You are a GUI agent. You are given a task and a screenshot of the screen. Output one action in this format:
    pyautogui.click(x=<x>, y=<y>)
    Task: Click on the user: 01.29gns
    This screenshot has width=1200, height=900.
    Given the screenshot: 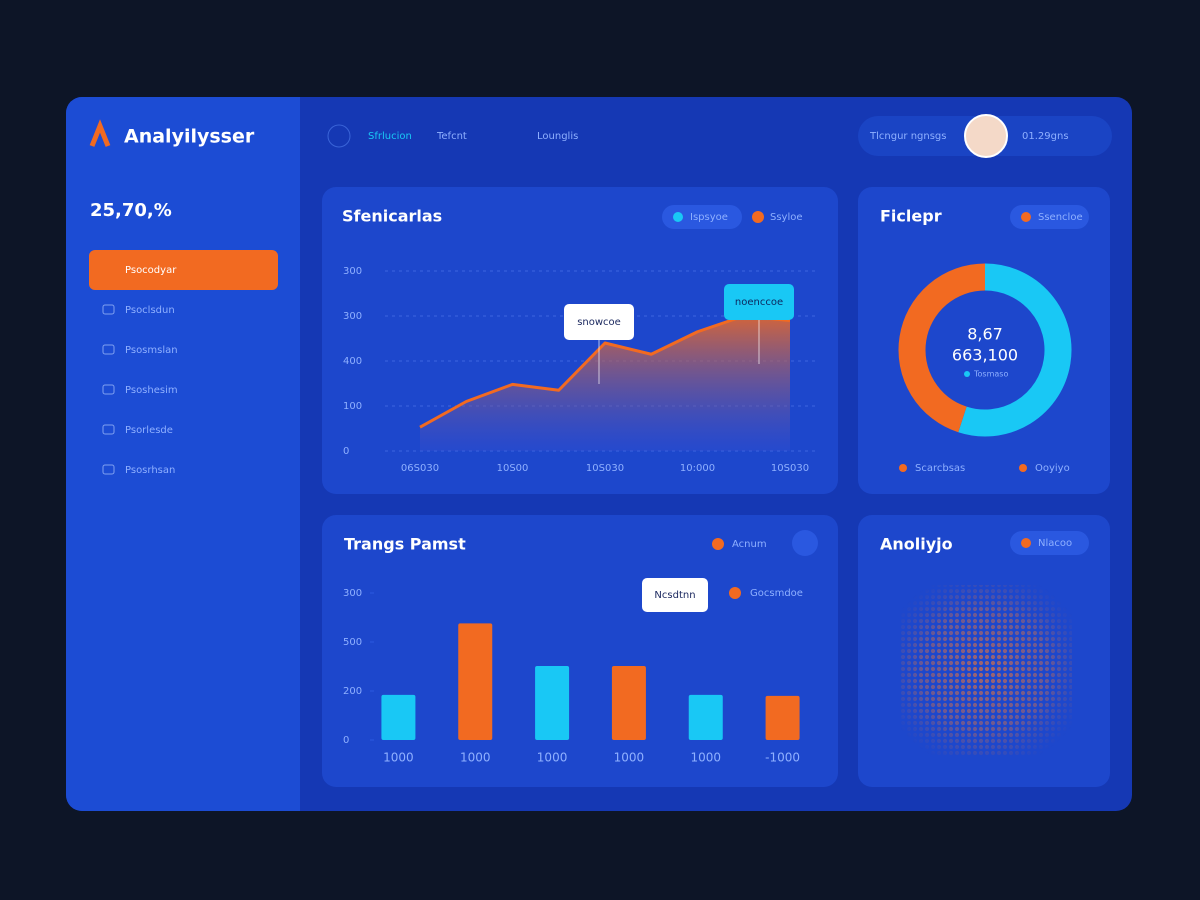 What is the action you would take?
    pyautogui.click(x=1045, y=136)
    